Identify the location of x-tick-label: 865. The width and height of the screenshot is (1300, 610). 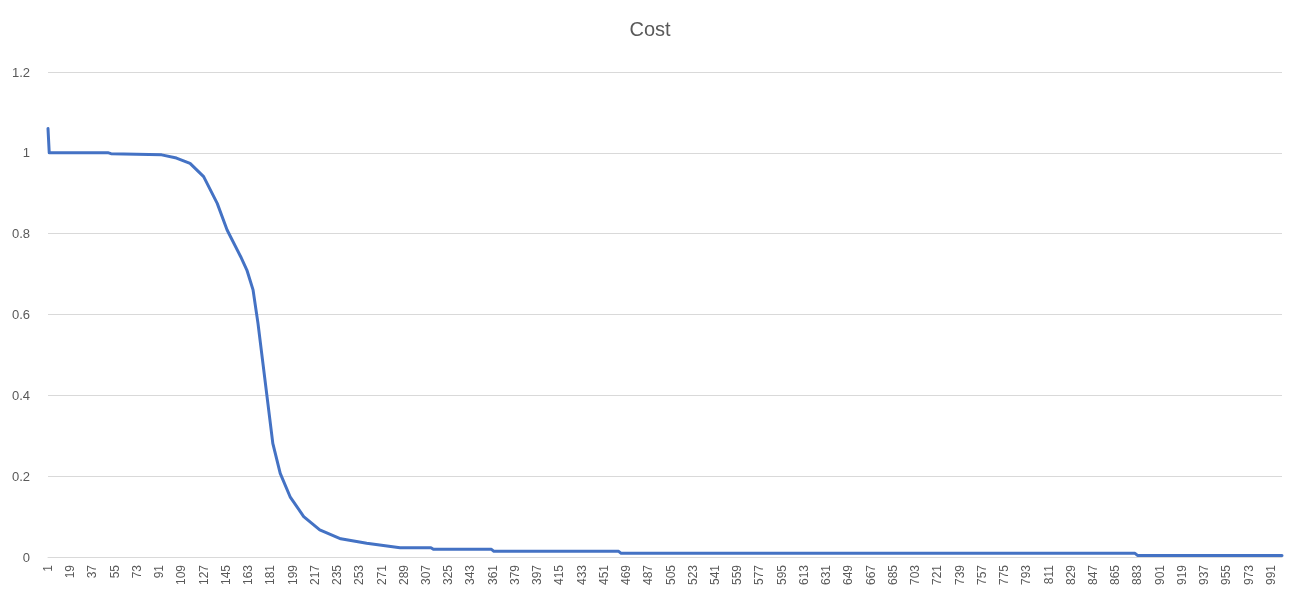
(1115, 575).